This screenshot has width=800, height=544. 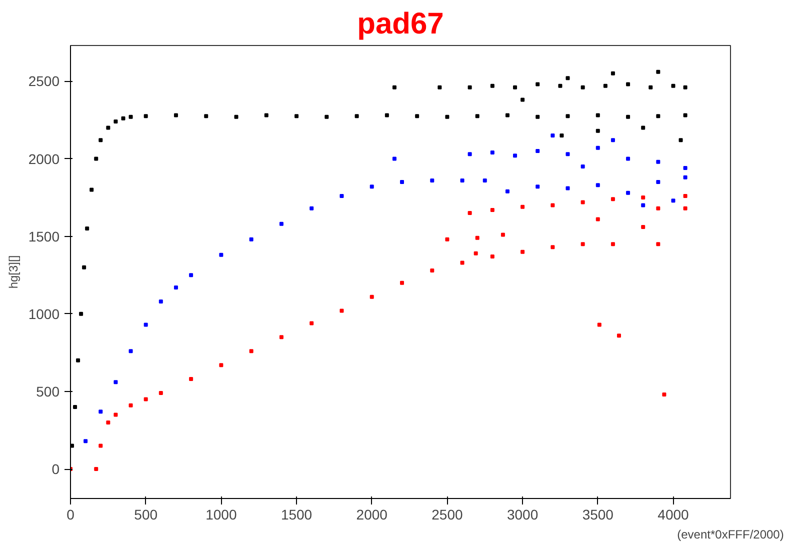 What do you see at coordinates (296, 514) in the screenshot?
I see `x-tick-label: 1500` at bounding box center [296, 514].